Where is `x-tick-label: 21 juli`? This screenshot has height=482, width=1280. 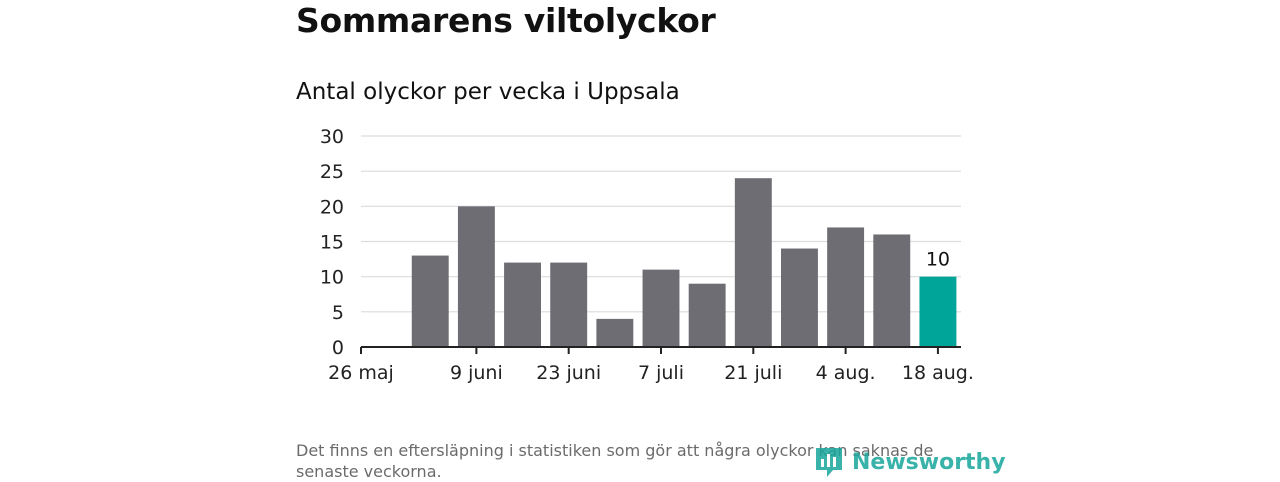
x-tick-label: 21 juli is located at coordinates (753, 373).